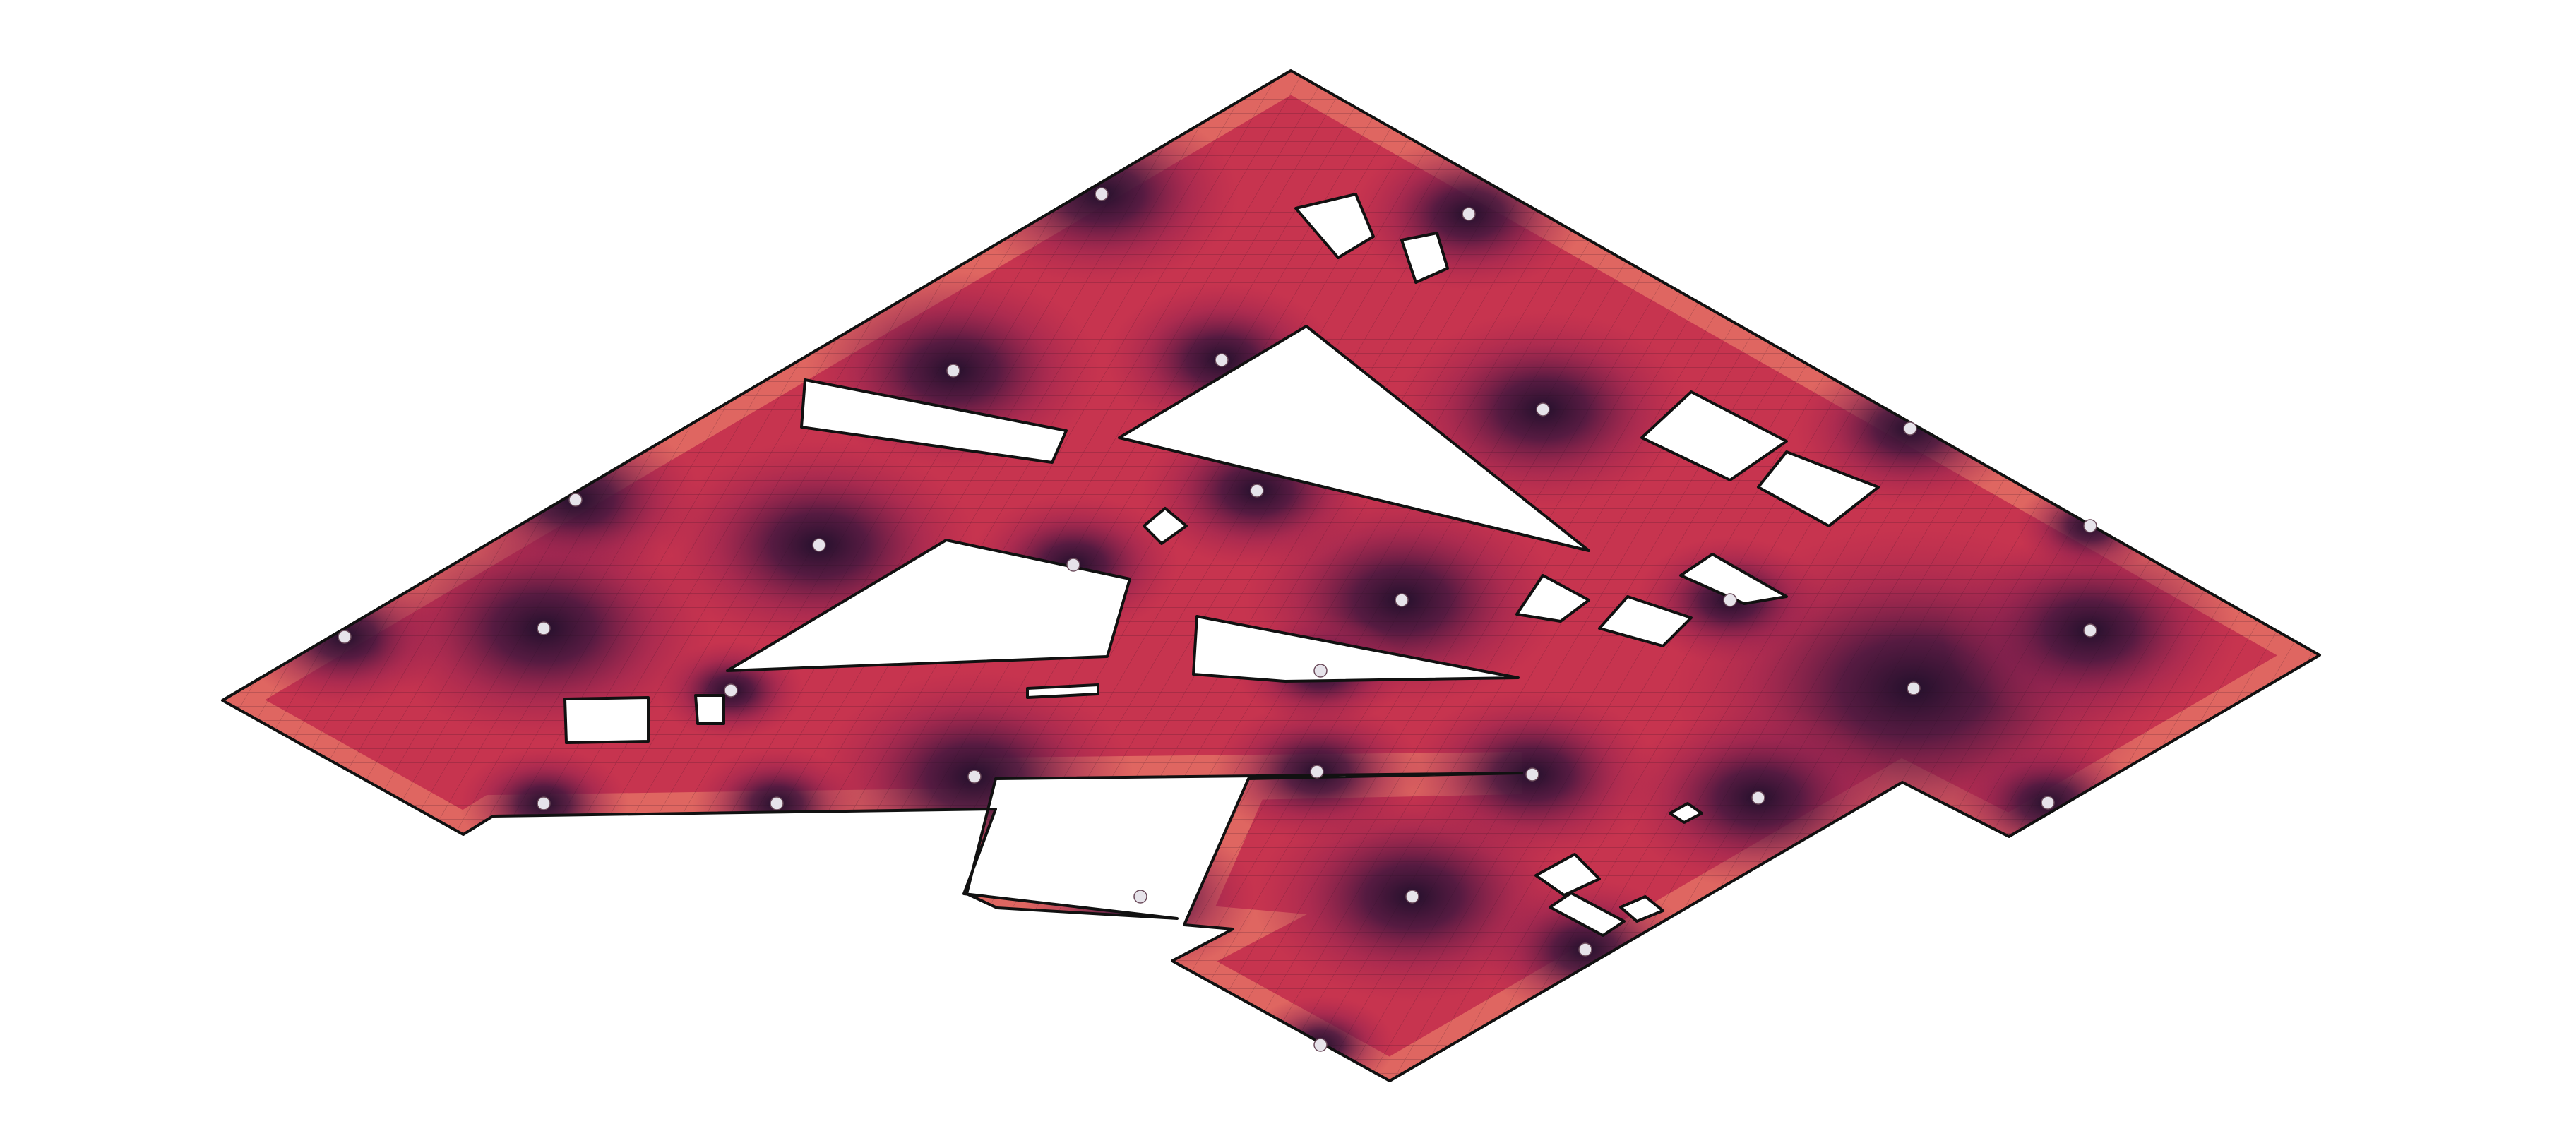 This screenshot has width=2576, height=1131. I want to click on hole-rect-left-a, so click(607, 720).